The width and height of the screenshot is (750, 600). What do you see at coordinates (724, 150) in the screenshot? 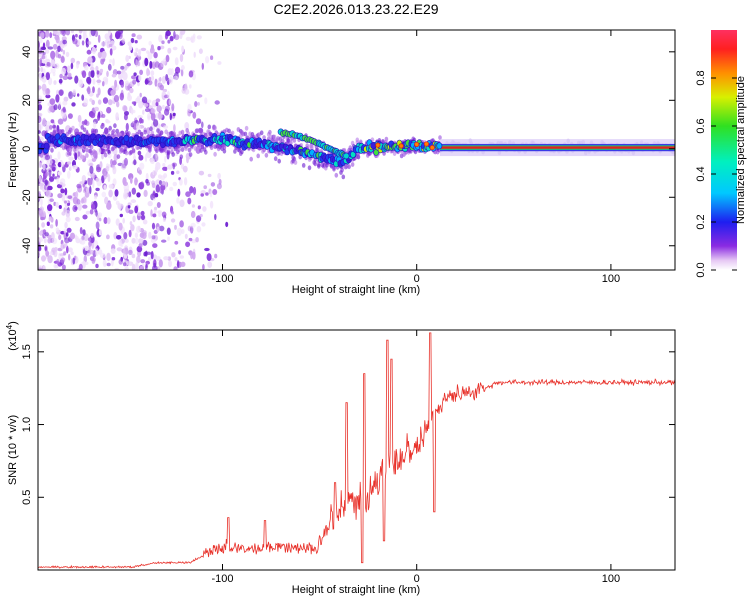
I see `colorbar-gradient` at bounding box center [724, 150].